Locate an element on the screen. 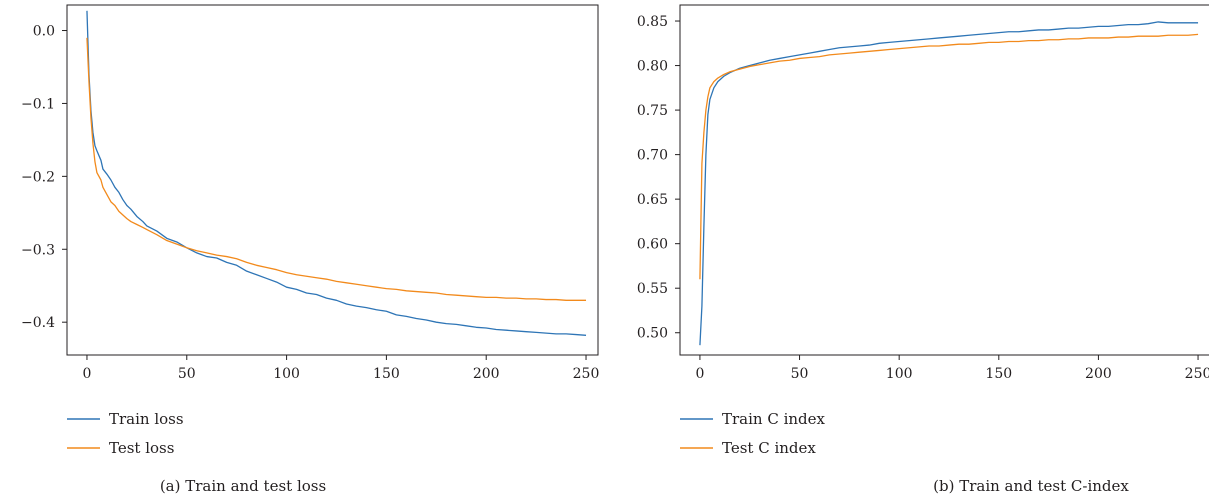  figure-caption: (a) Train and test loss is located at coordinates (243, 486).